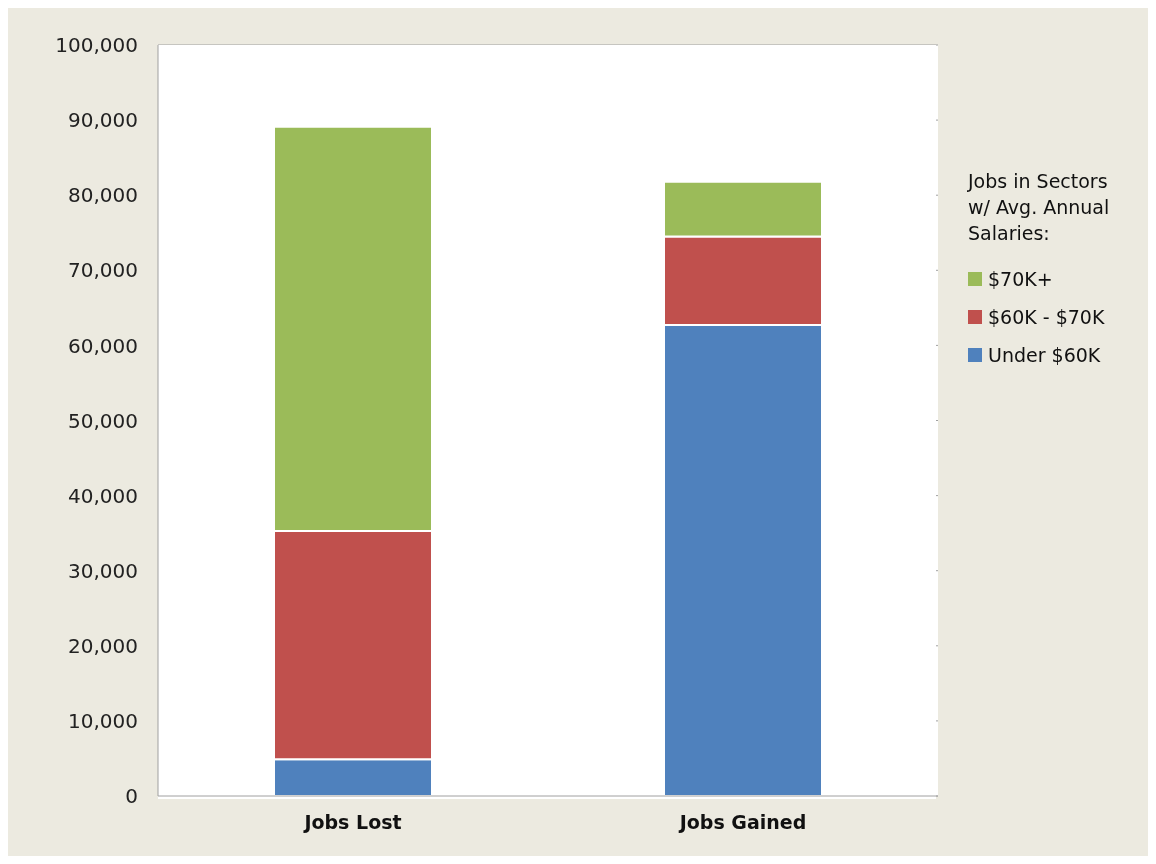 The height and width of the screenshot is (864, 1156). What do you see at coordinates (103, 345) in the screenshot?
I see `y-tick-label: 60,000` at bounding box center [103, 345].